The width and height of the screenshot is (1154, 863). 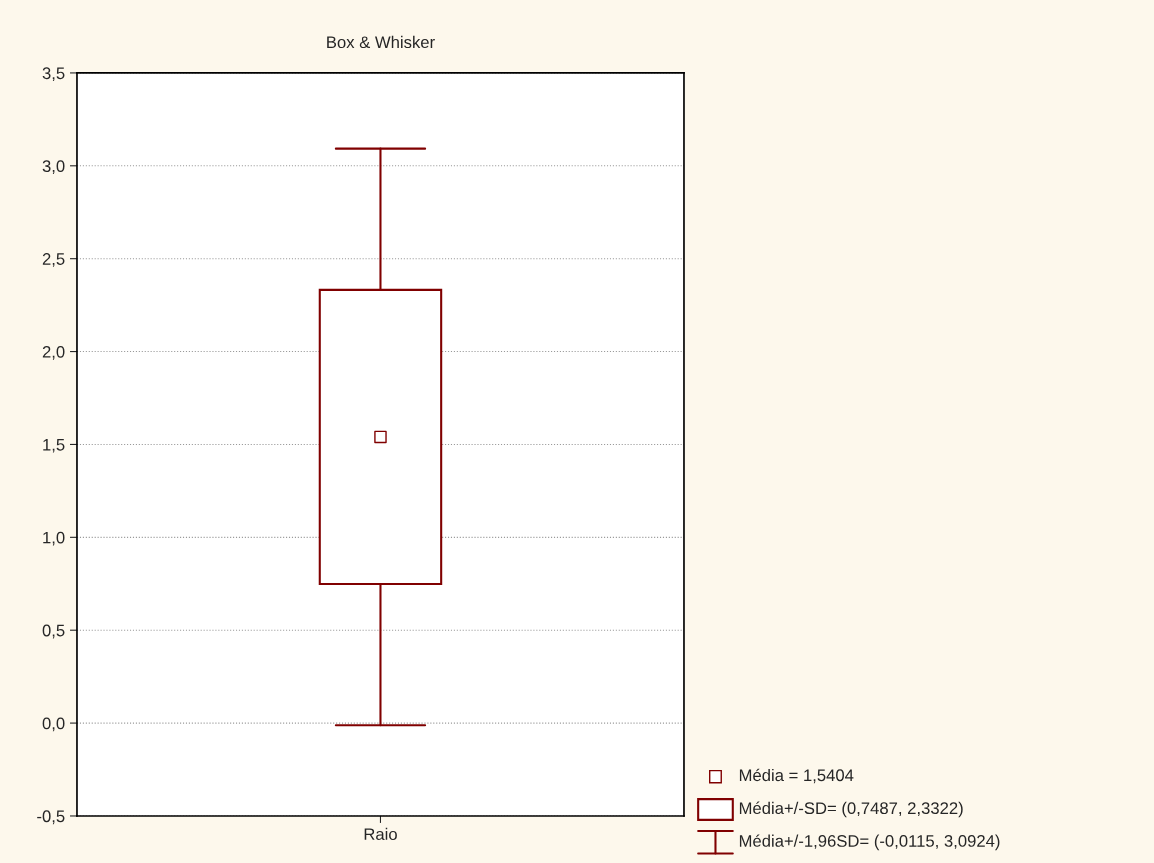 I want to click on text: Média+/-1,96SD= (-0,0115, 3,0924), so click(x=869, y=842).